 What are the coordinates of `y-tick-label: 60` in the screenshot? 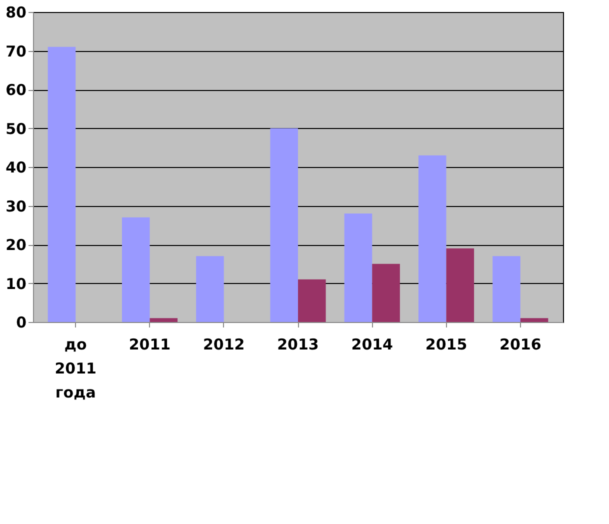 It's located at (16, 90).